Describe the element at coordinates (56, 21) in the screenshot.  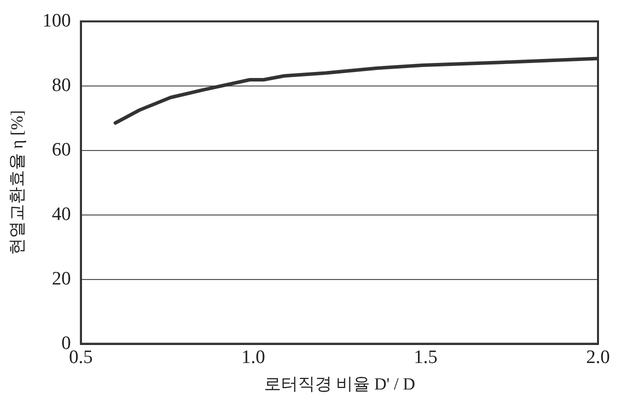
I see `y-tick-label: 100` at that location.